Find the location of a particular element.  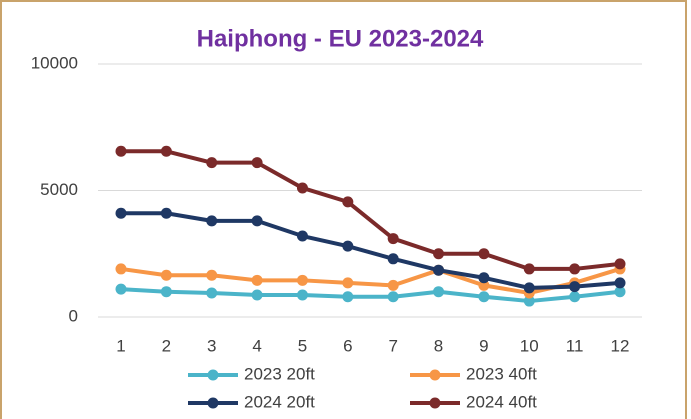

legend-label: 2023 40ft is located at coordinates (501, 373).